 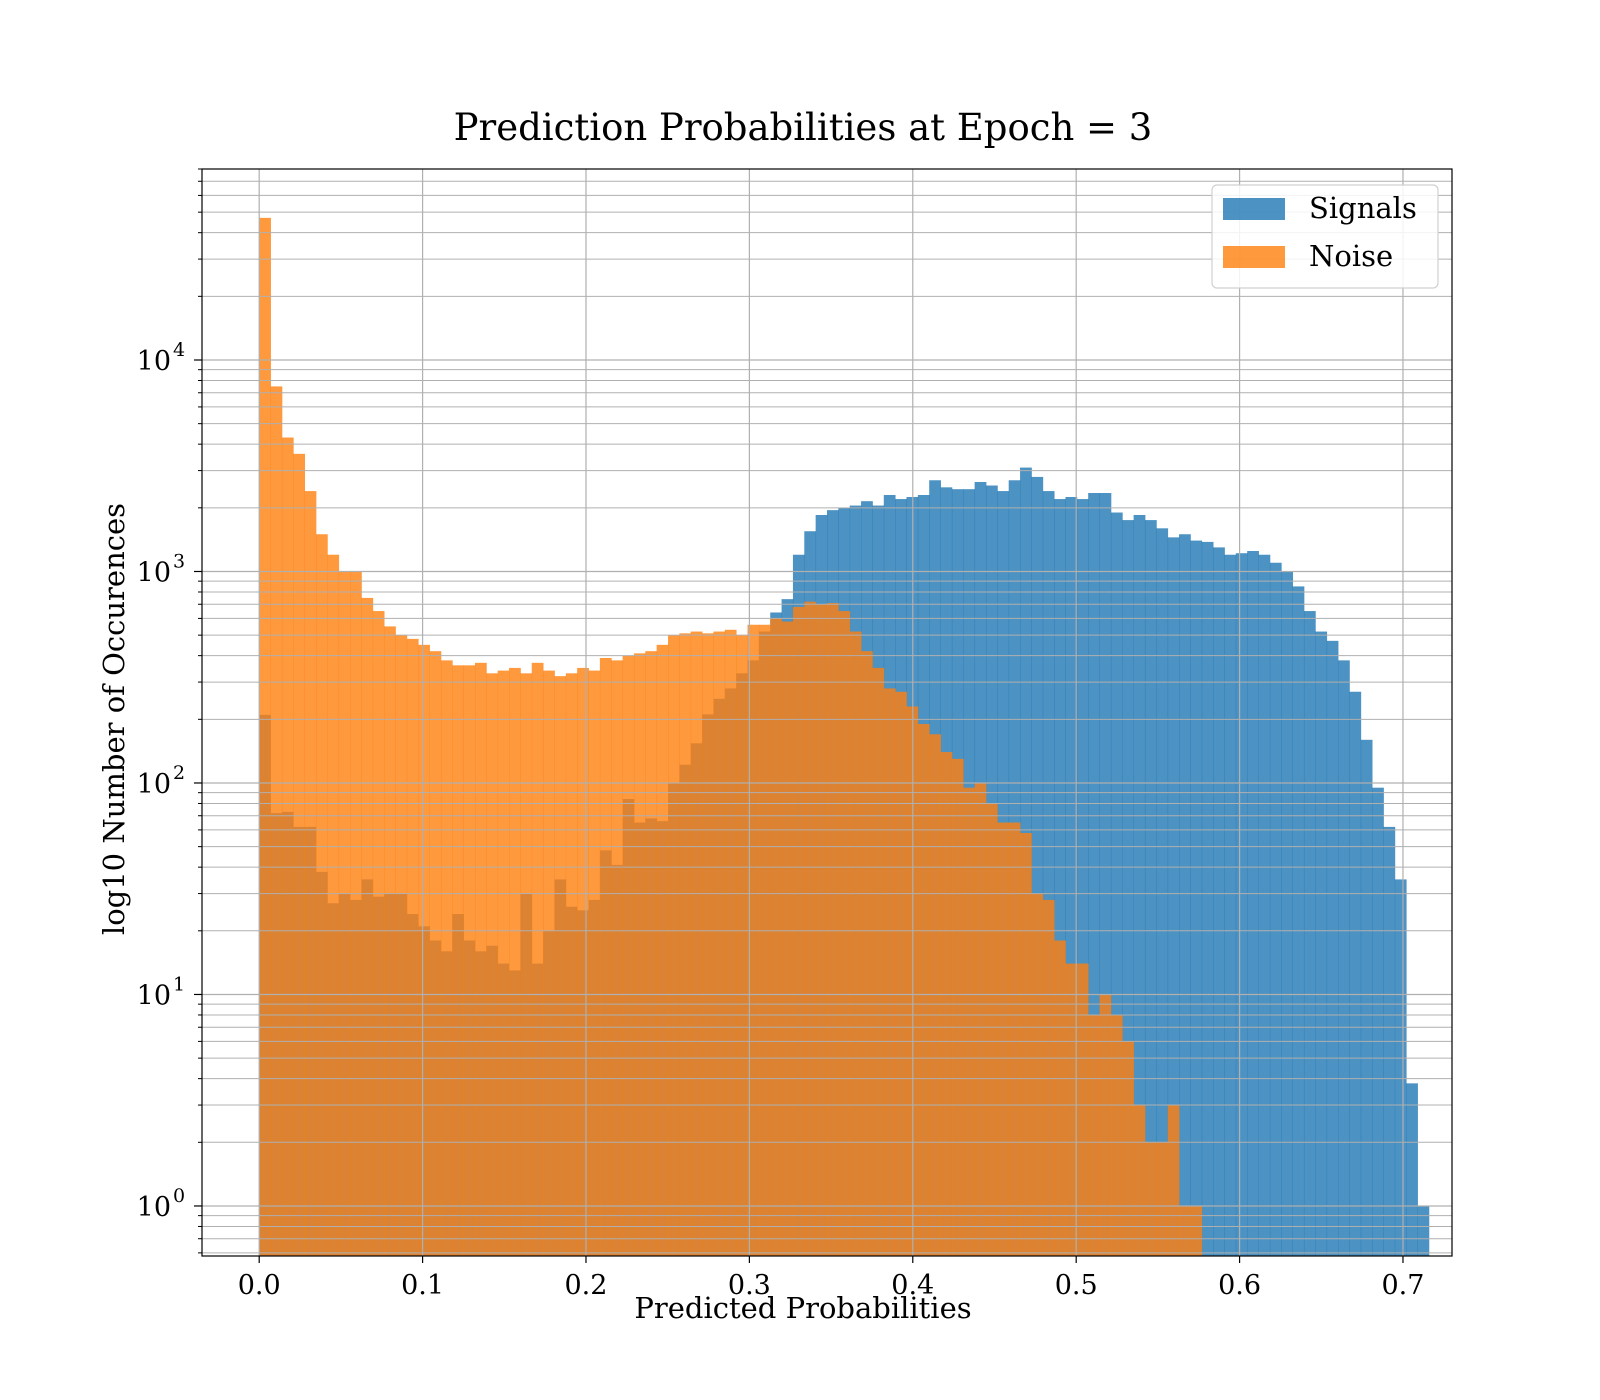 What do you see at coordinates (803, 127) in the screenshot?
I see `chart-title: Prediction Probabilities at Epoch = 3` at bounding box center [803, 127].